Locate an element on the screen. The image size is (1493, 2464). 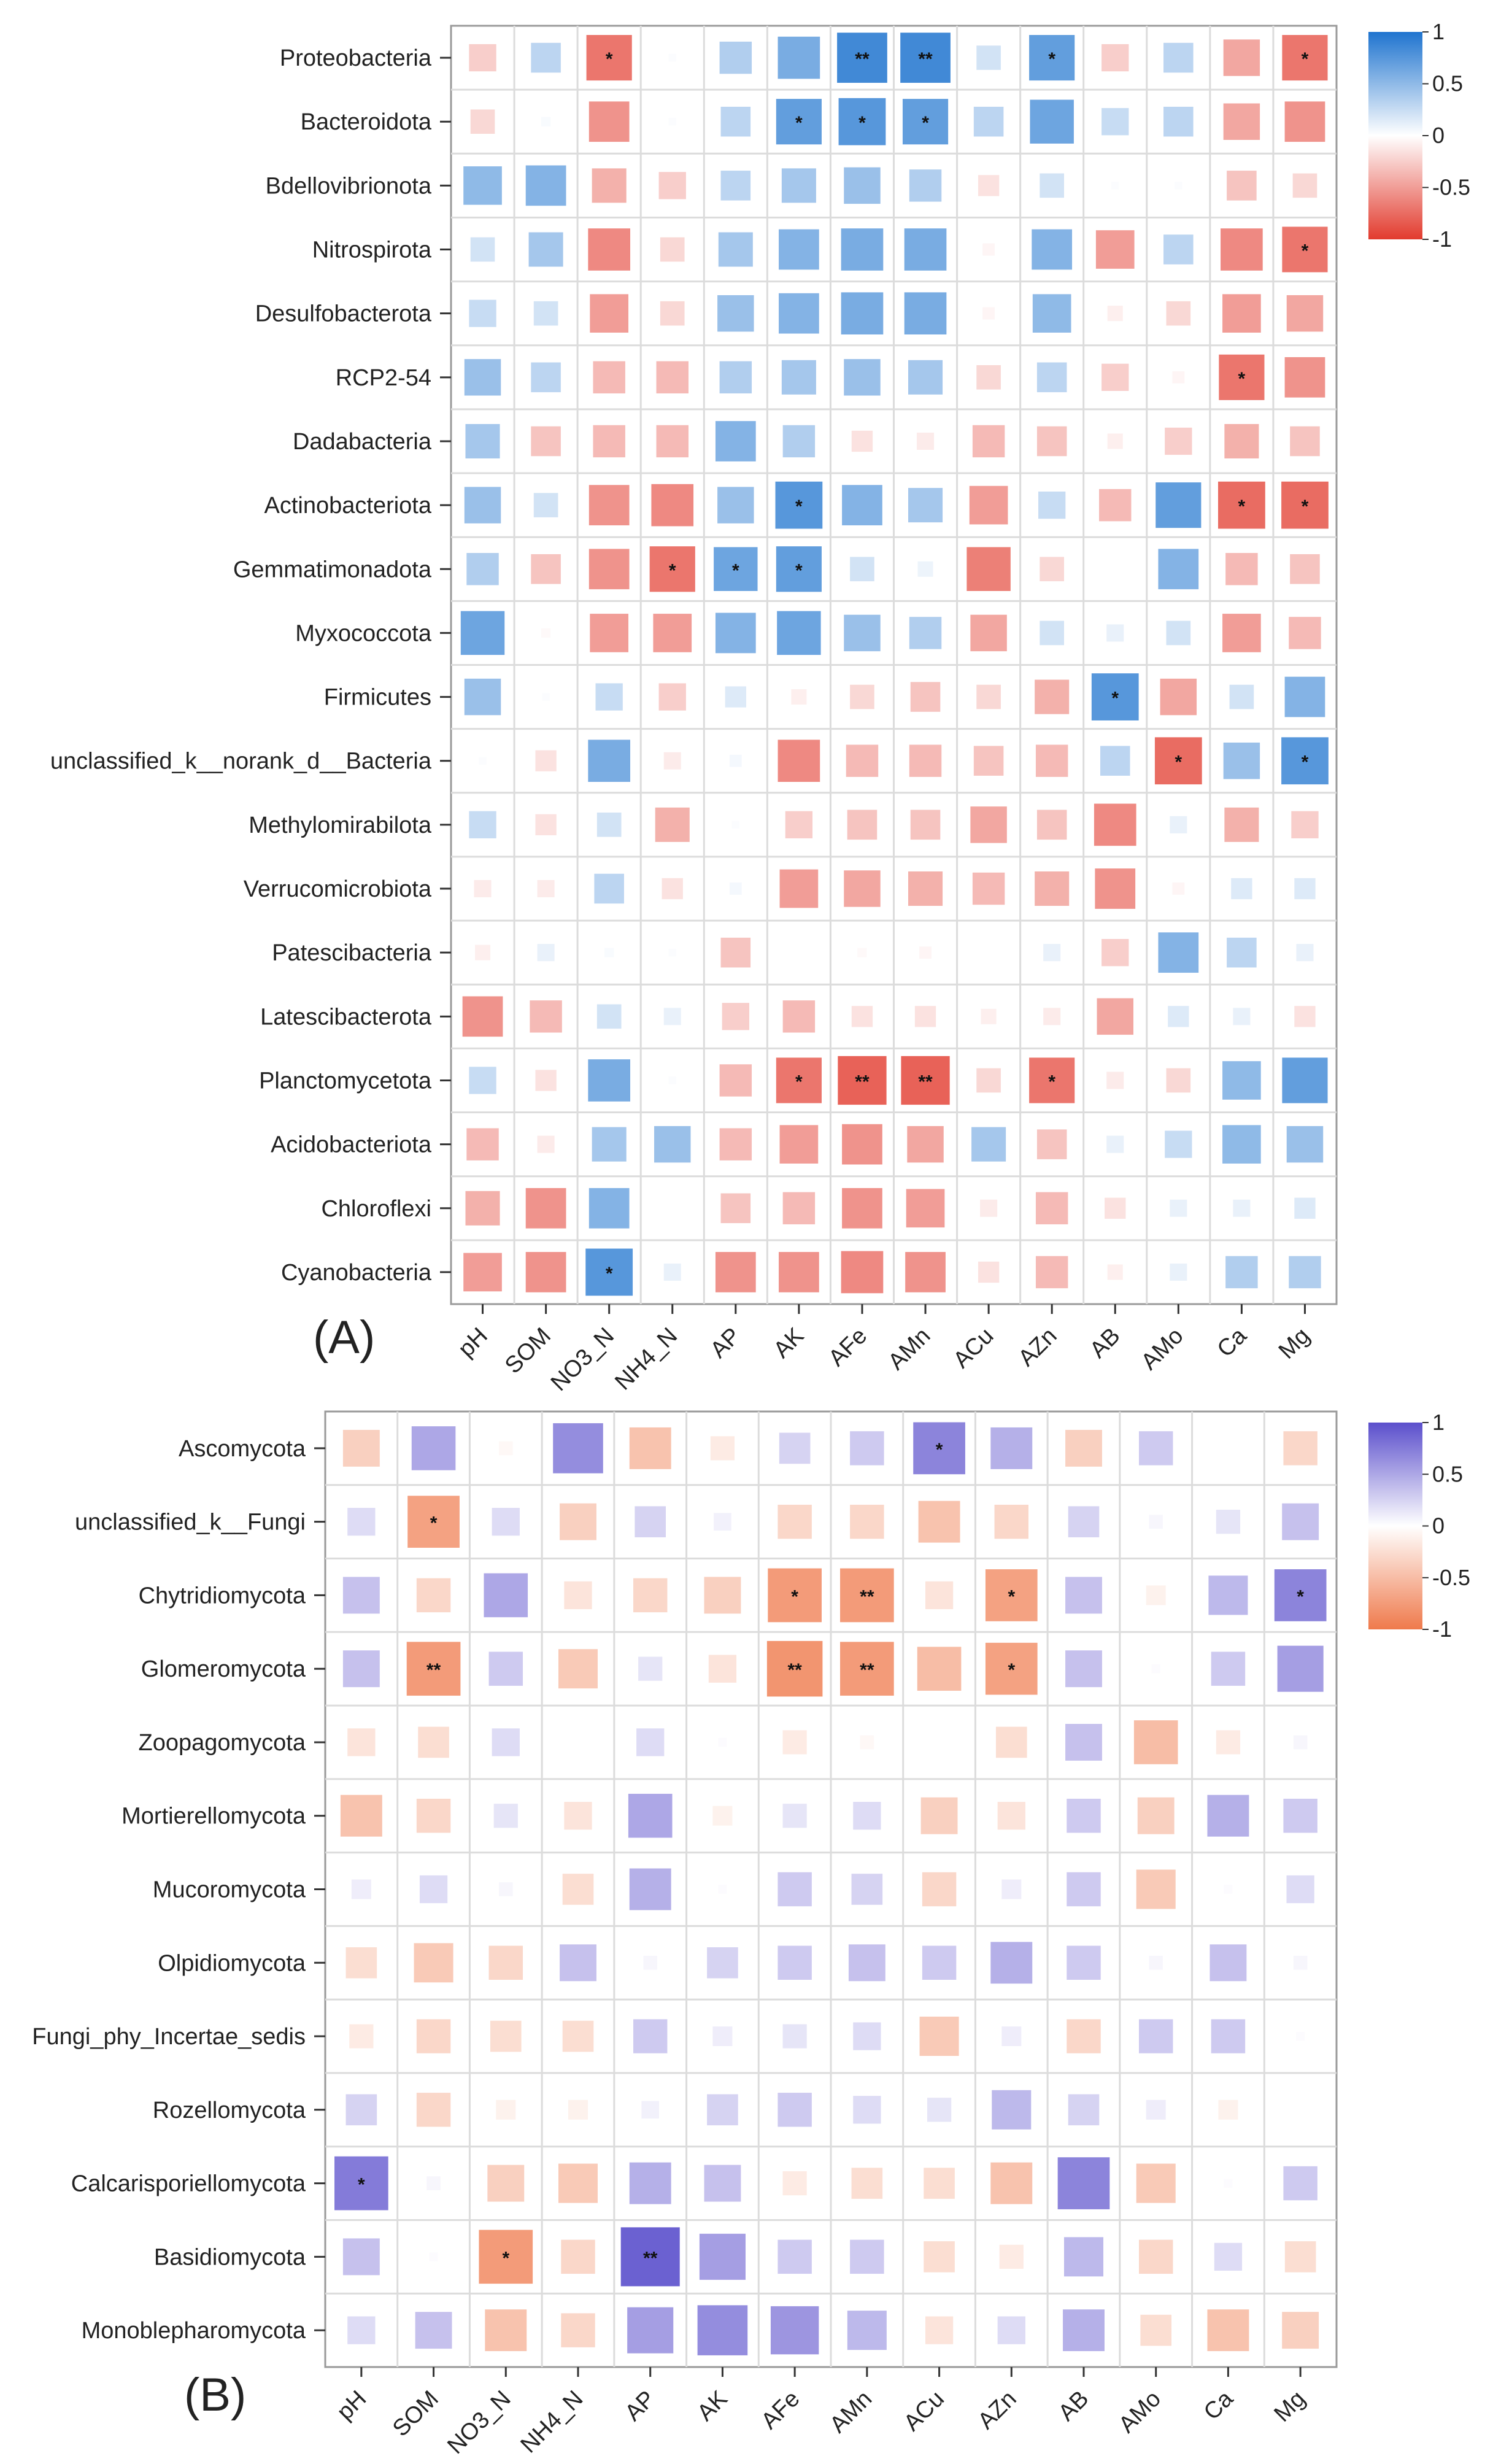
heatmap-cell-a-r11-c13 is located at coordinates (1305, 761).